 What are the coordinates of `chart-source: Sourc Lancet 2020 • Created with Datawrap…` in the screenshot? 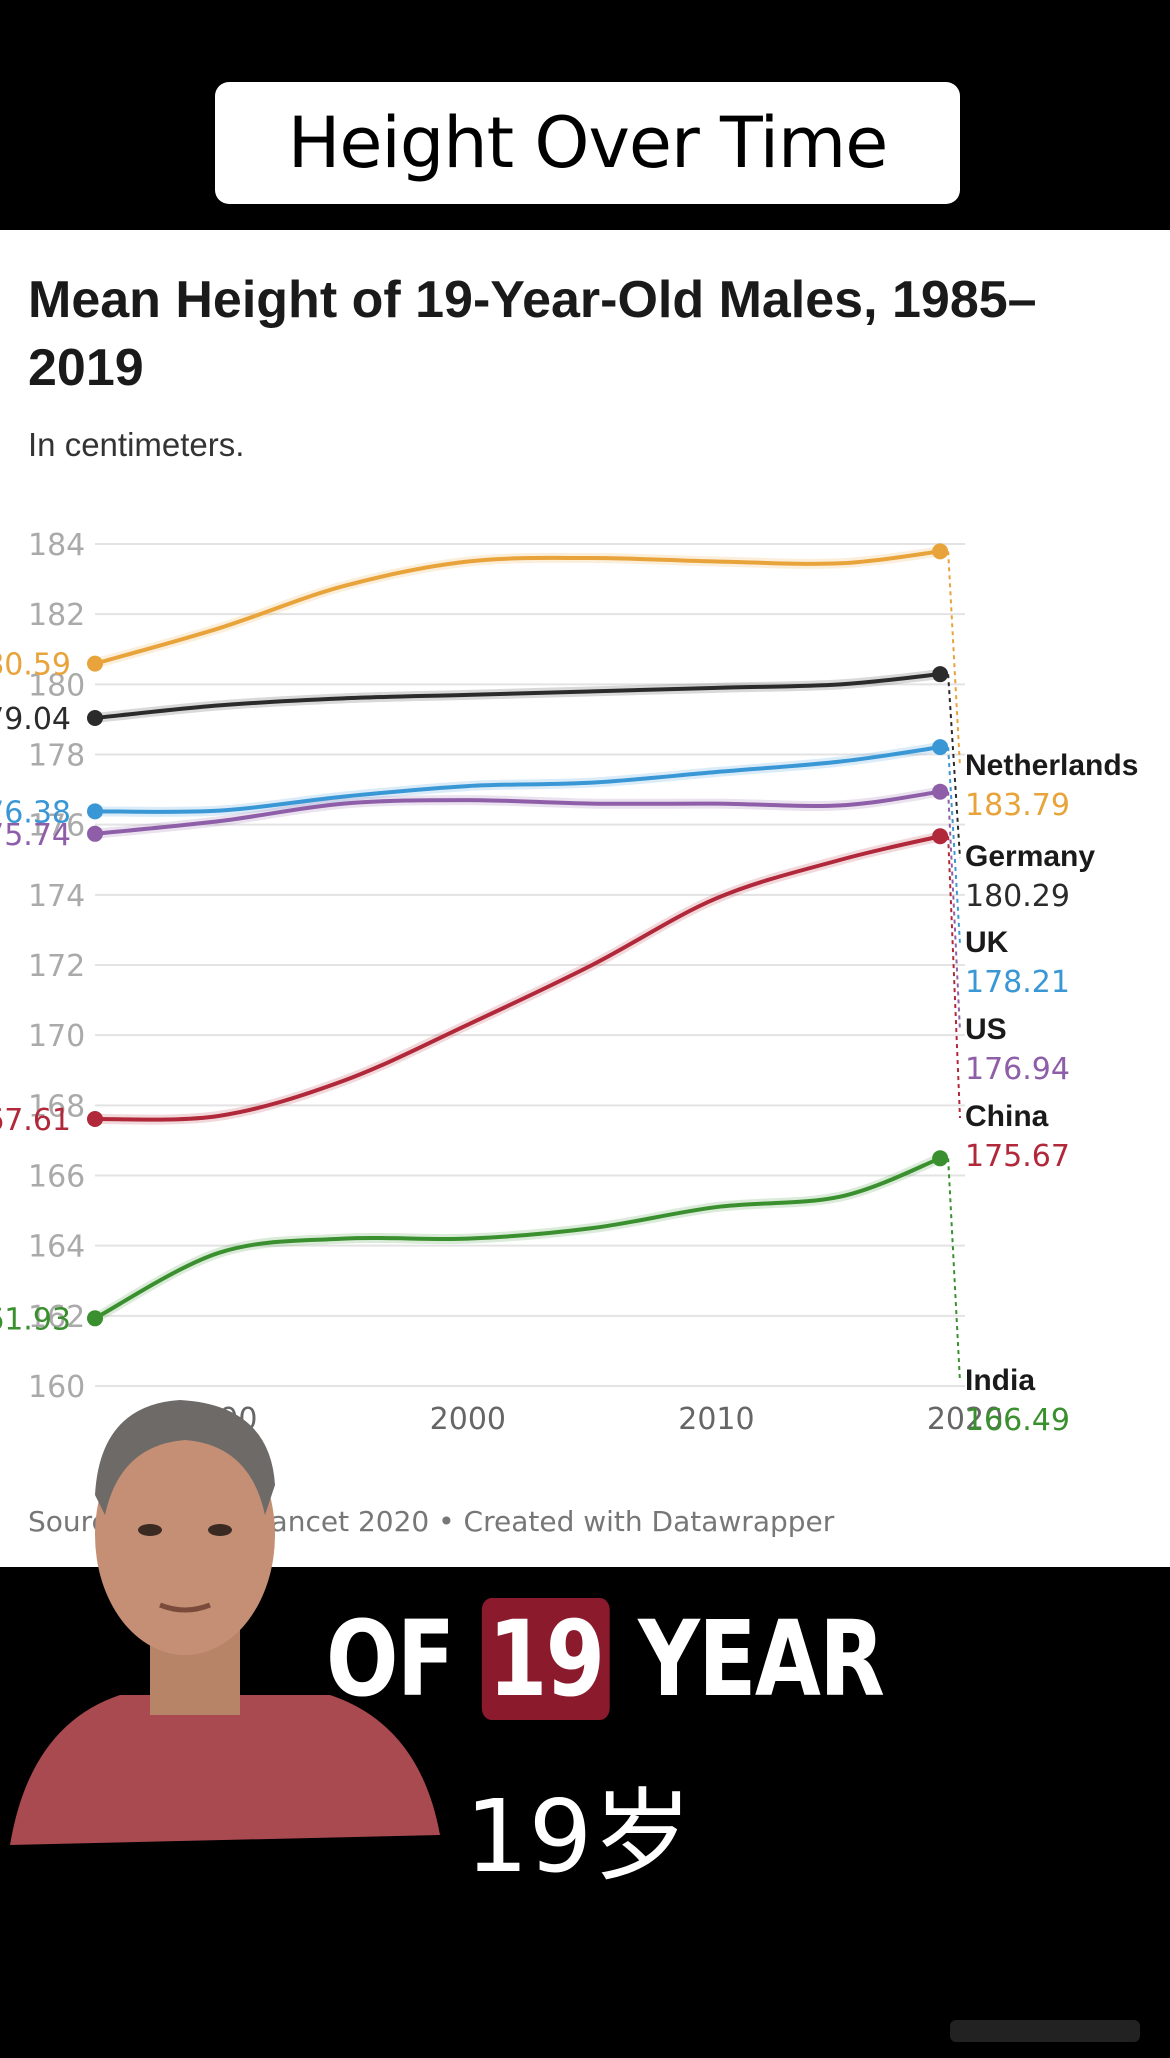 It's located at (431, 1521).